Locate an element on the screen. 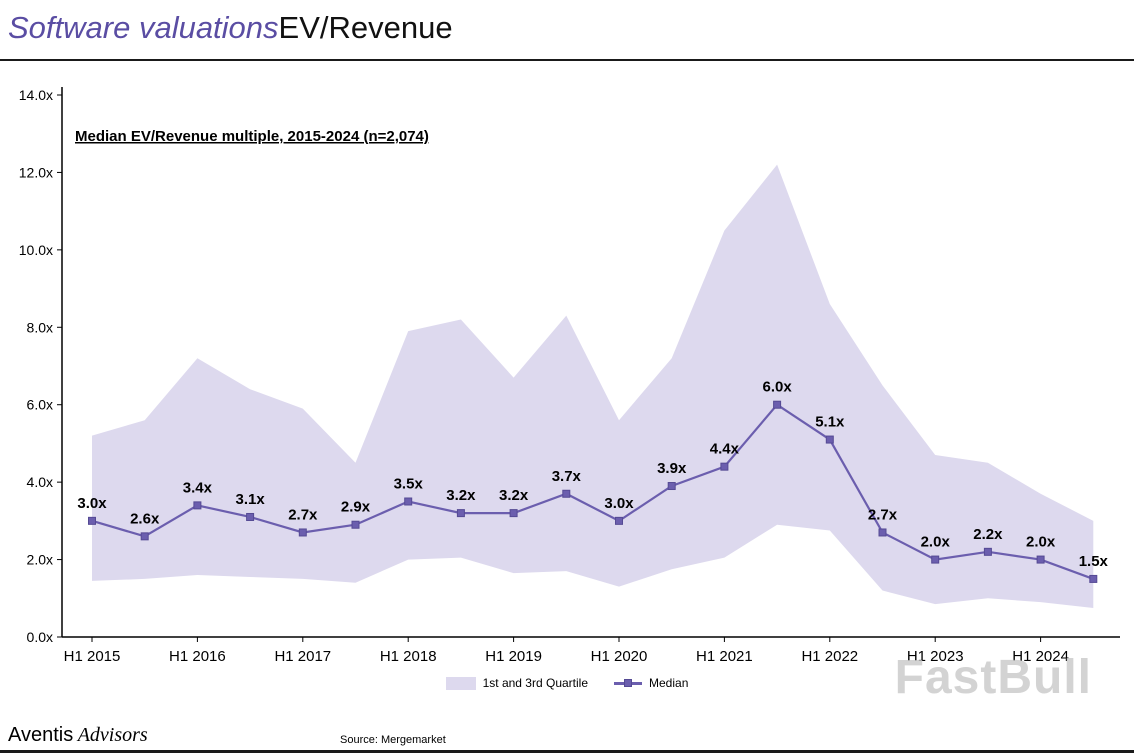 This screenshot has height=756, width=1134. legend-item-median: Median is located at coordinates (651, 683).